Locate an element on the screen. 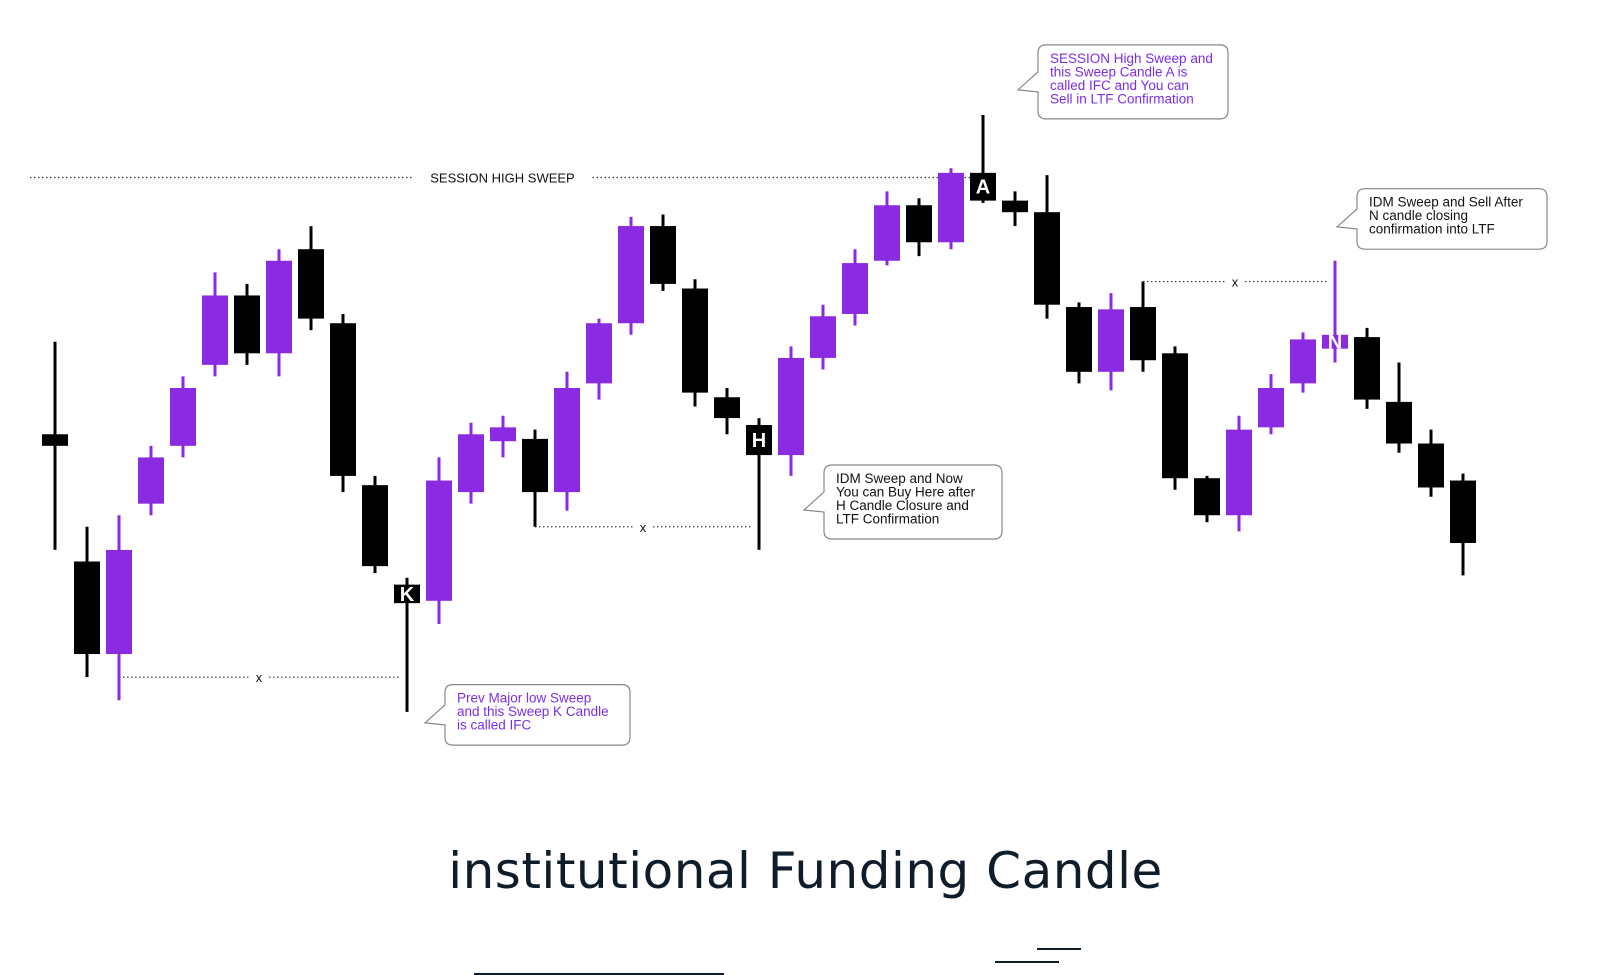 The image size is (1611, 975). callout-line: SESSION High Sweep and is located at coordinates (1131, 58).